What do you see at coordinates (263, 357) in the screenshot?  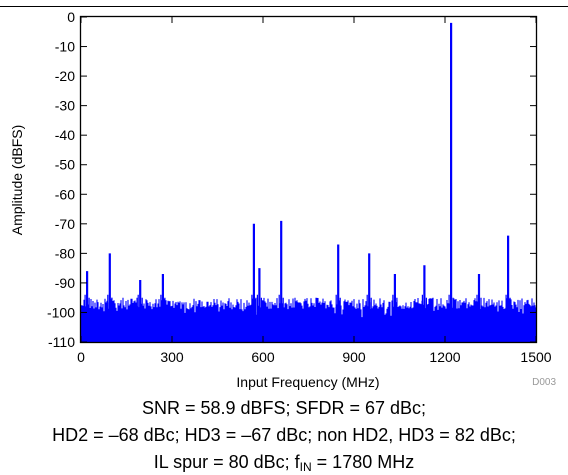 I see `x-tick-label: 600` at bounding box center [263, 357].